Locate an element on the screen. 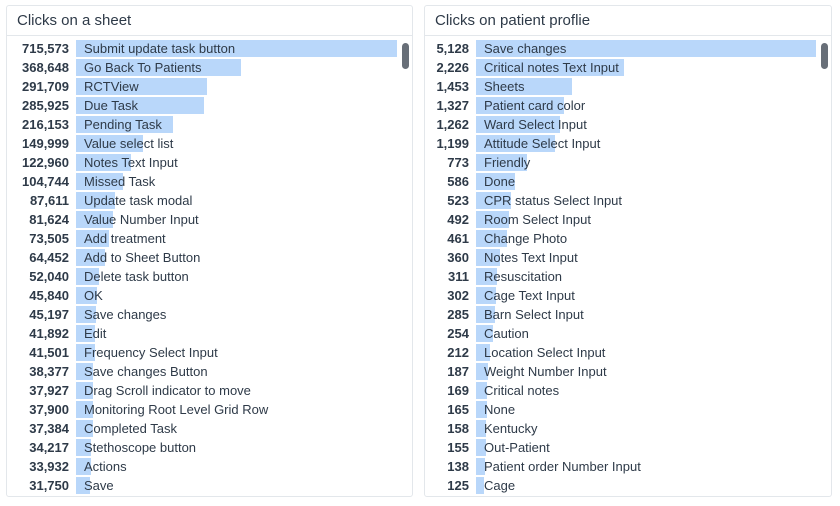  bar-cell: OK is located at coordinates (236, 295).